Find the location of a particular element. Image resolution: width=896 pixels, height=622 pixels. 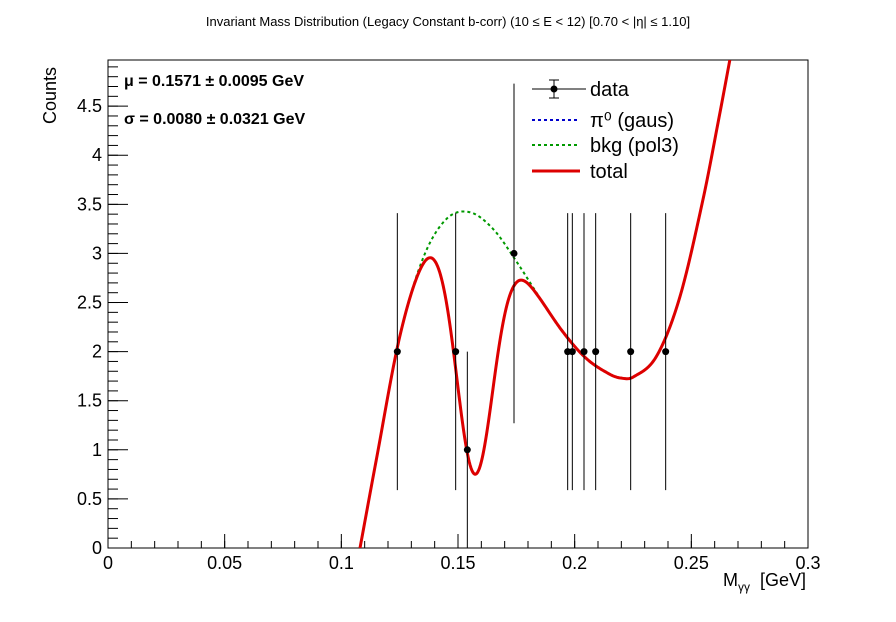

x-axis-label: Mγγ [GeV] is located at coordinates (764, 582).